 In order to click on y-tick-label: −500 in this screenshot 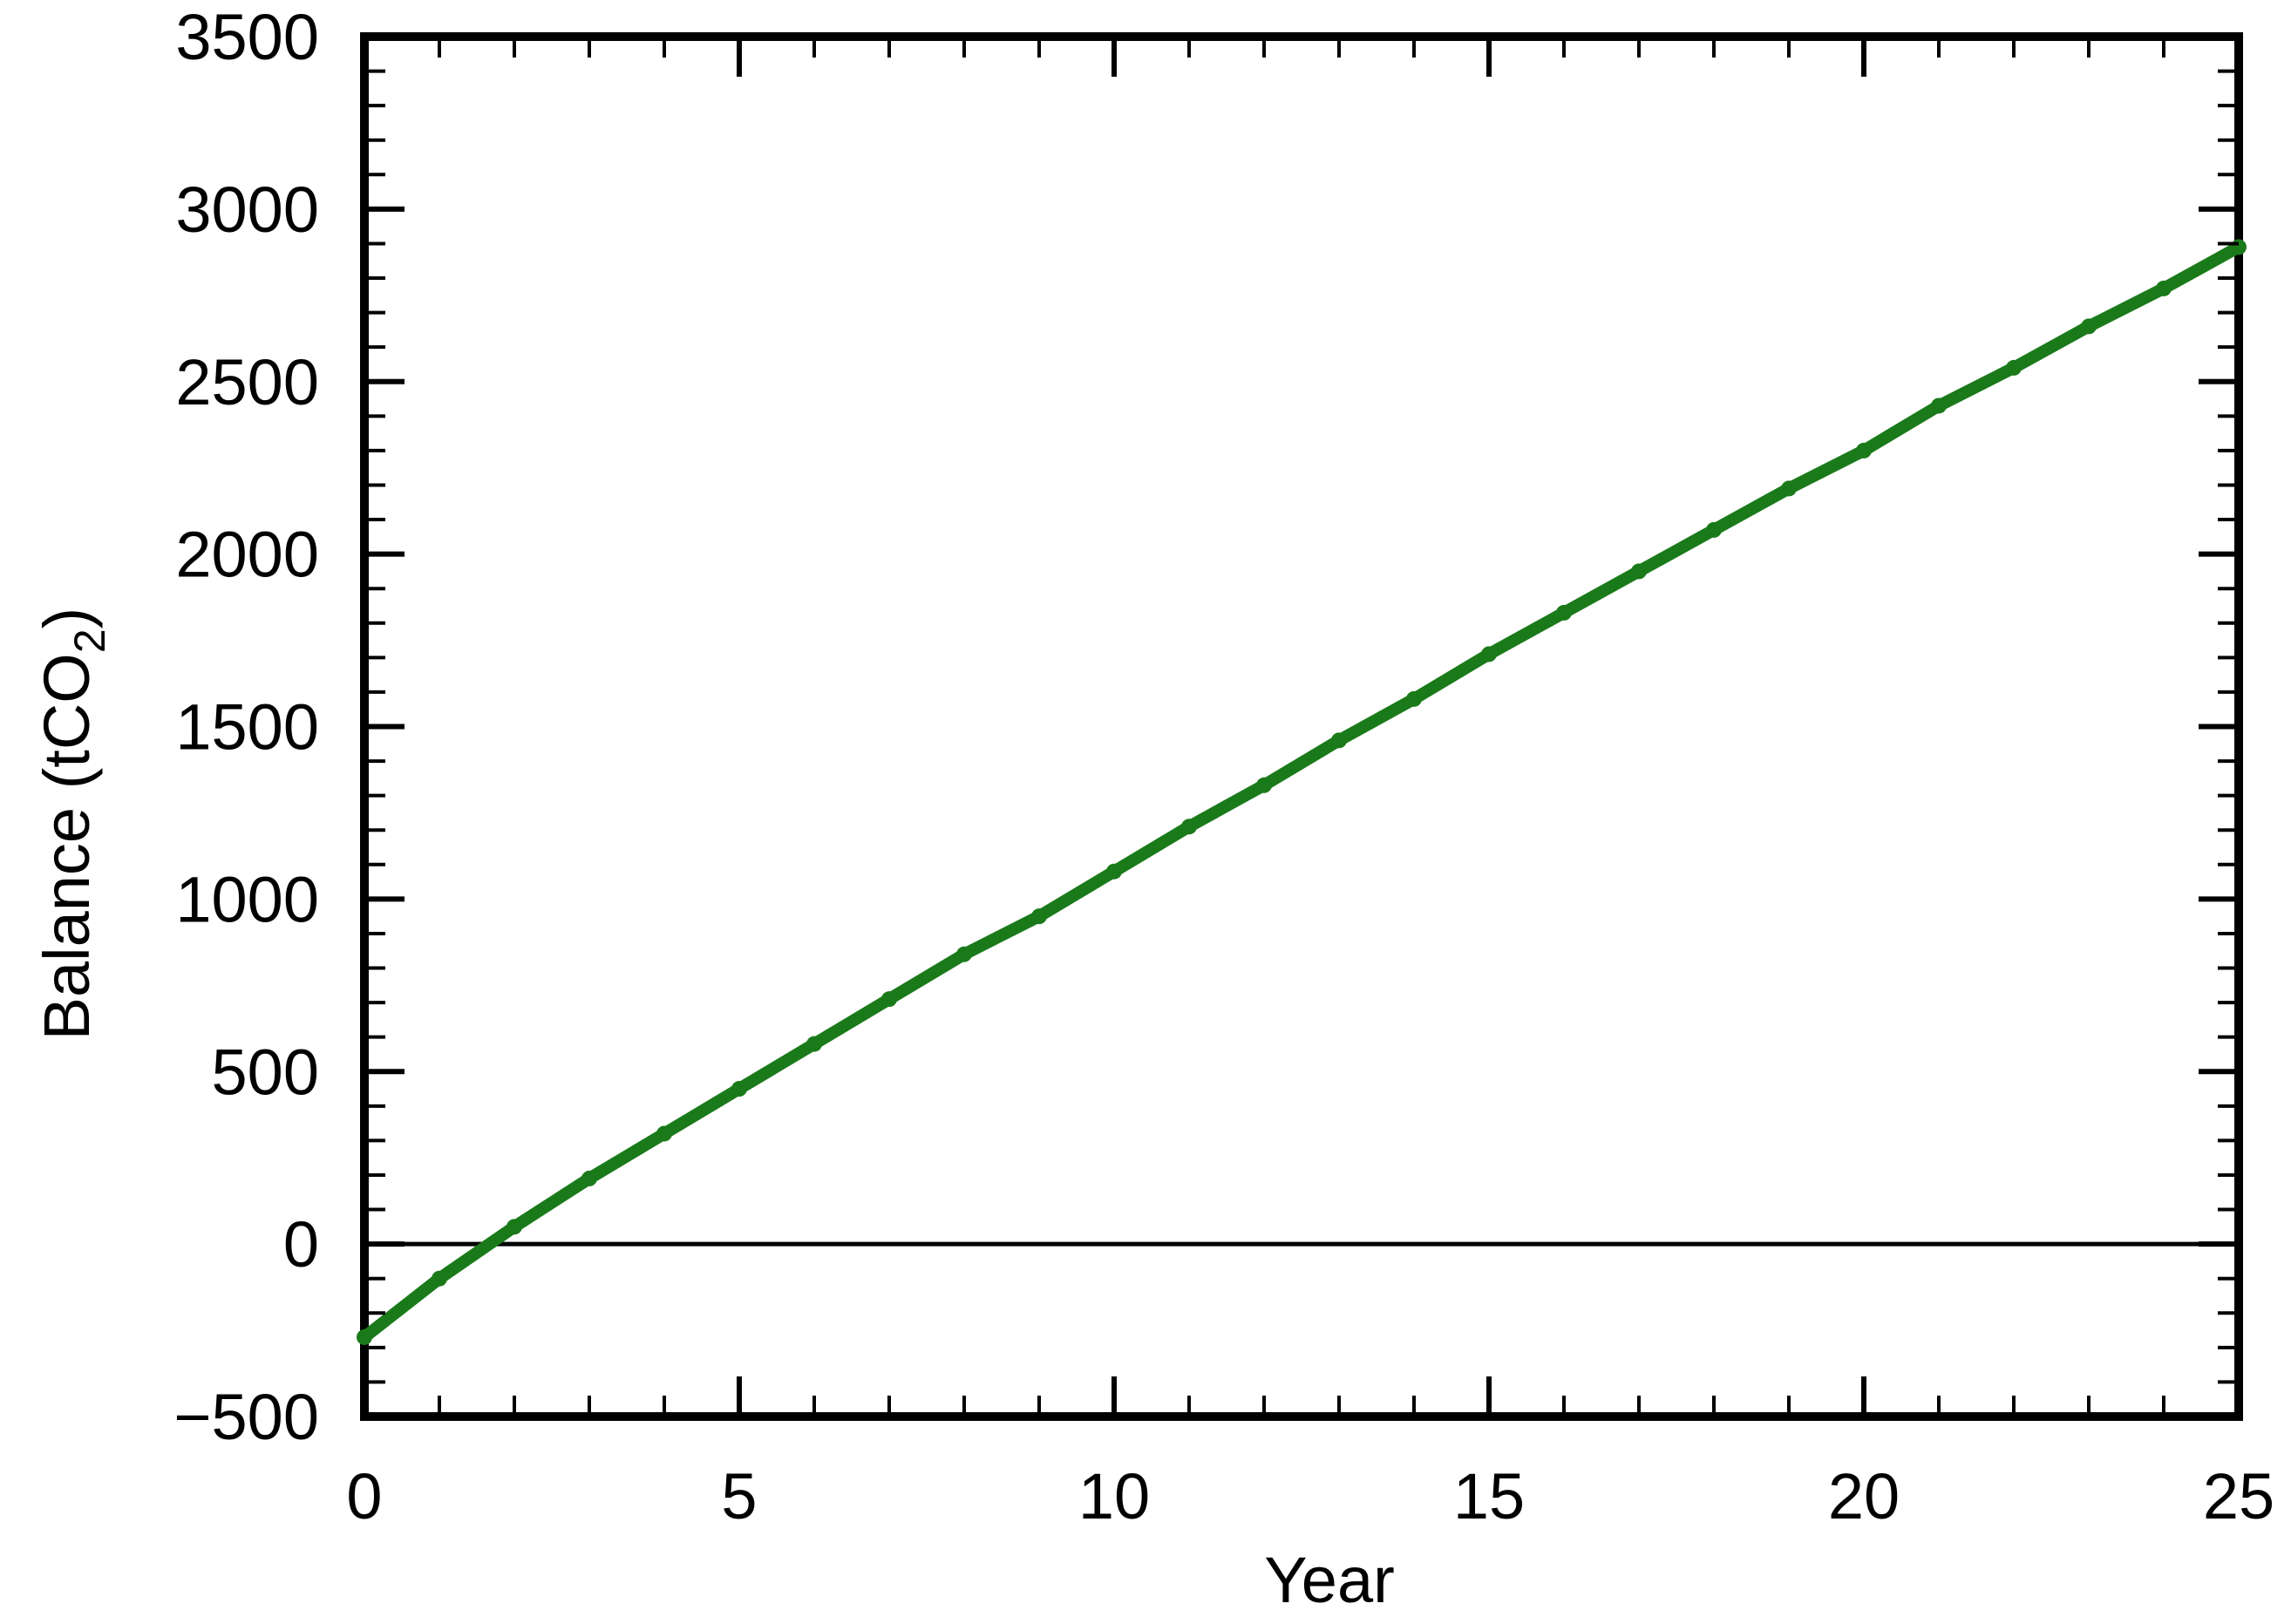, I will do `click(246, 1417)`.